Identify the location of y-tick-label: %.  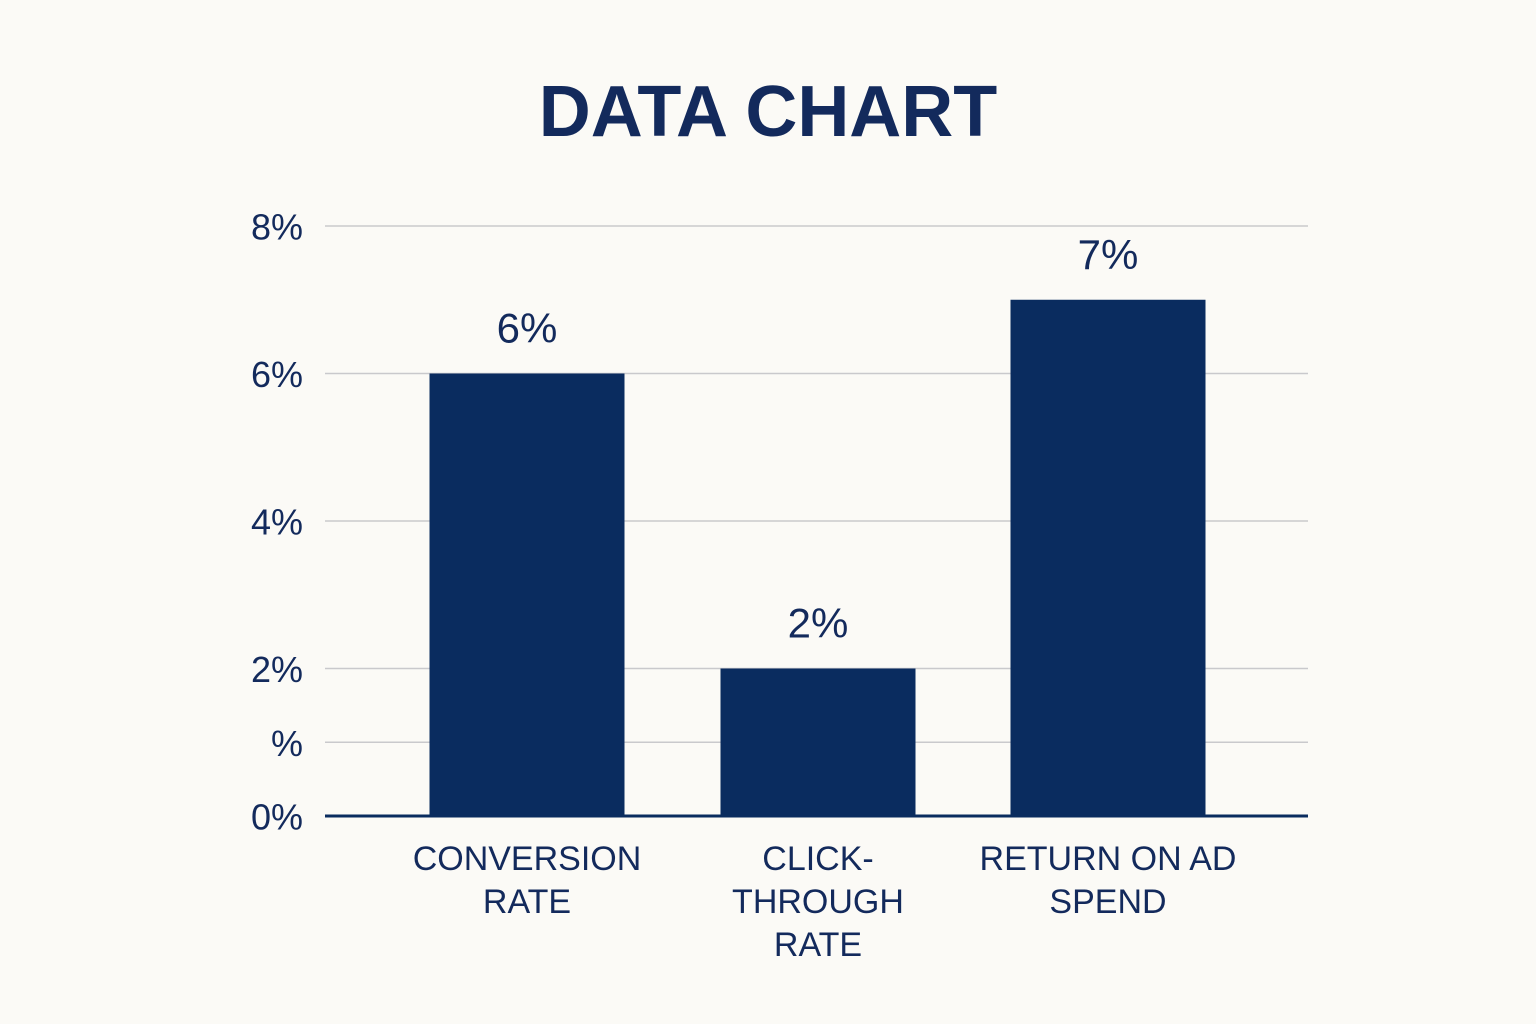
(287, 743).